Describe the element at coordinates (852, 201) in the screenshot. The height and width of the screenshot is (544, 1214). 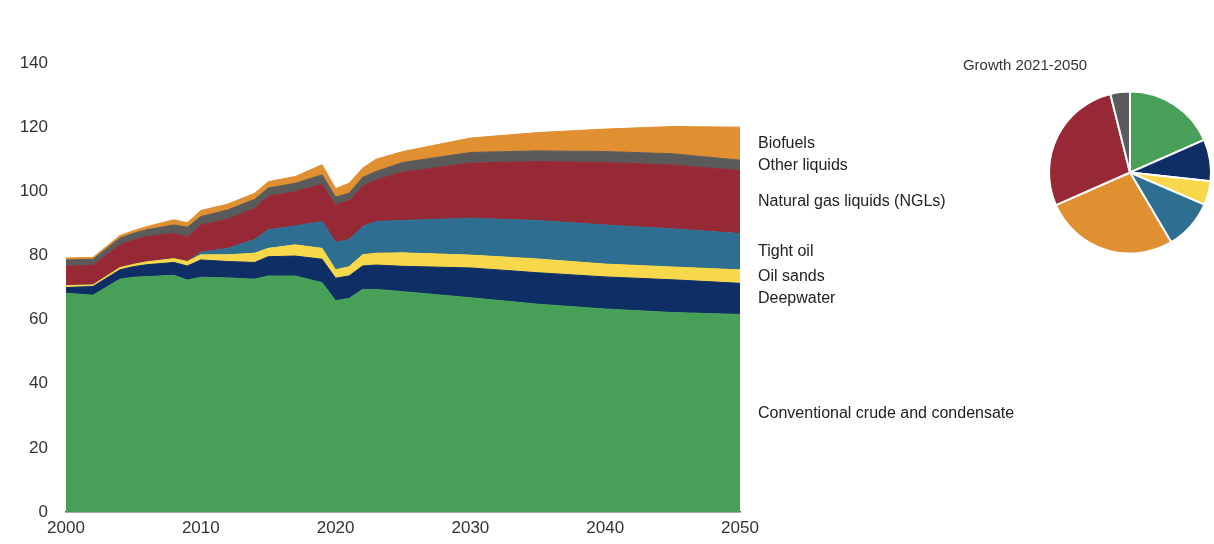
I see `series-label: Natural gas liquids (NGLs)` at that location.